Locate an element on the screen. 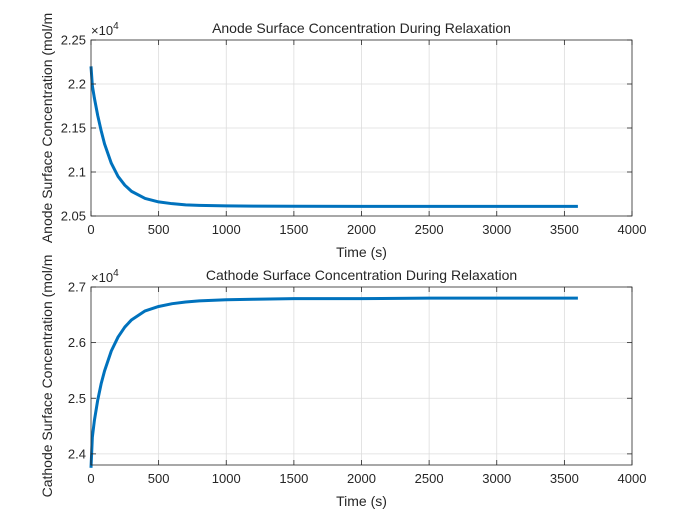 This screenshot has width=700, height=525. y-tick-label: 2.15 is located at coordinates (73, 128).